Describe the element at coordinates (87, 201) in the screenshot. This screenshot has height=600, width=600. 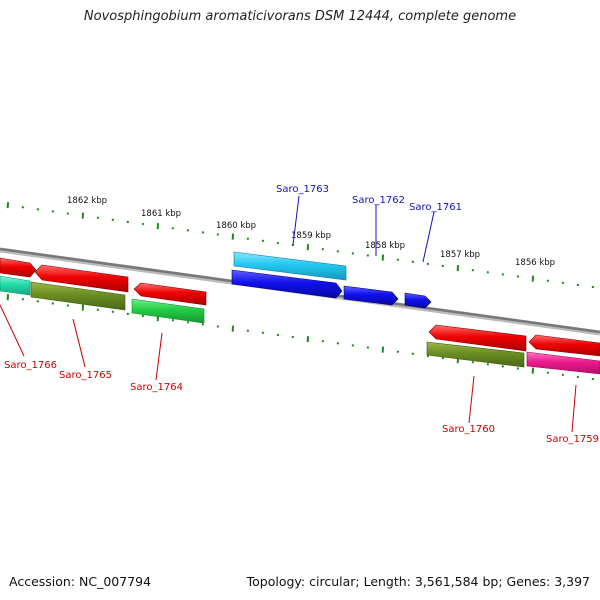
I see `tick-label-1862: 1862 kbp` at that location.